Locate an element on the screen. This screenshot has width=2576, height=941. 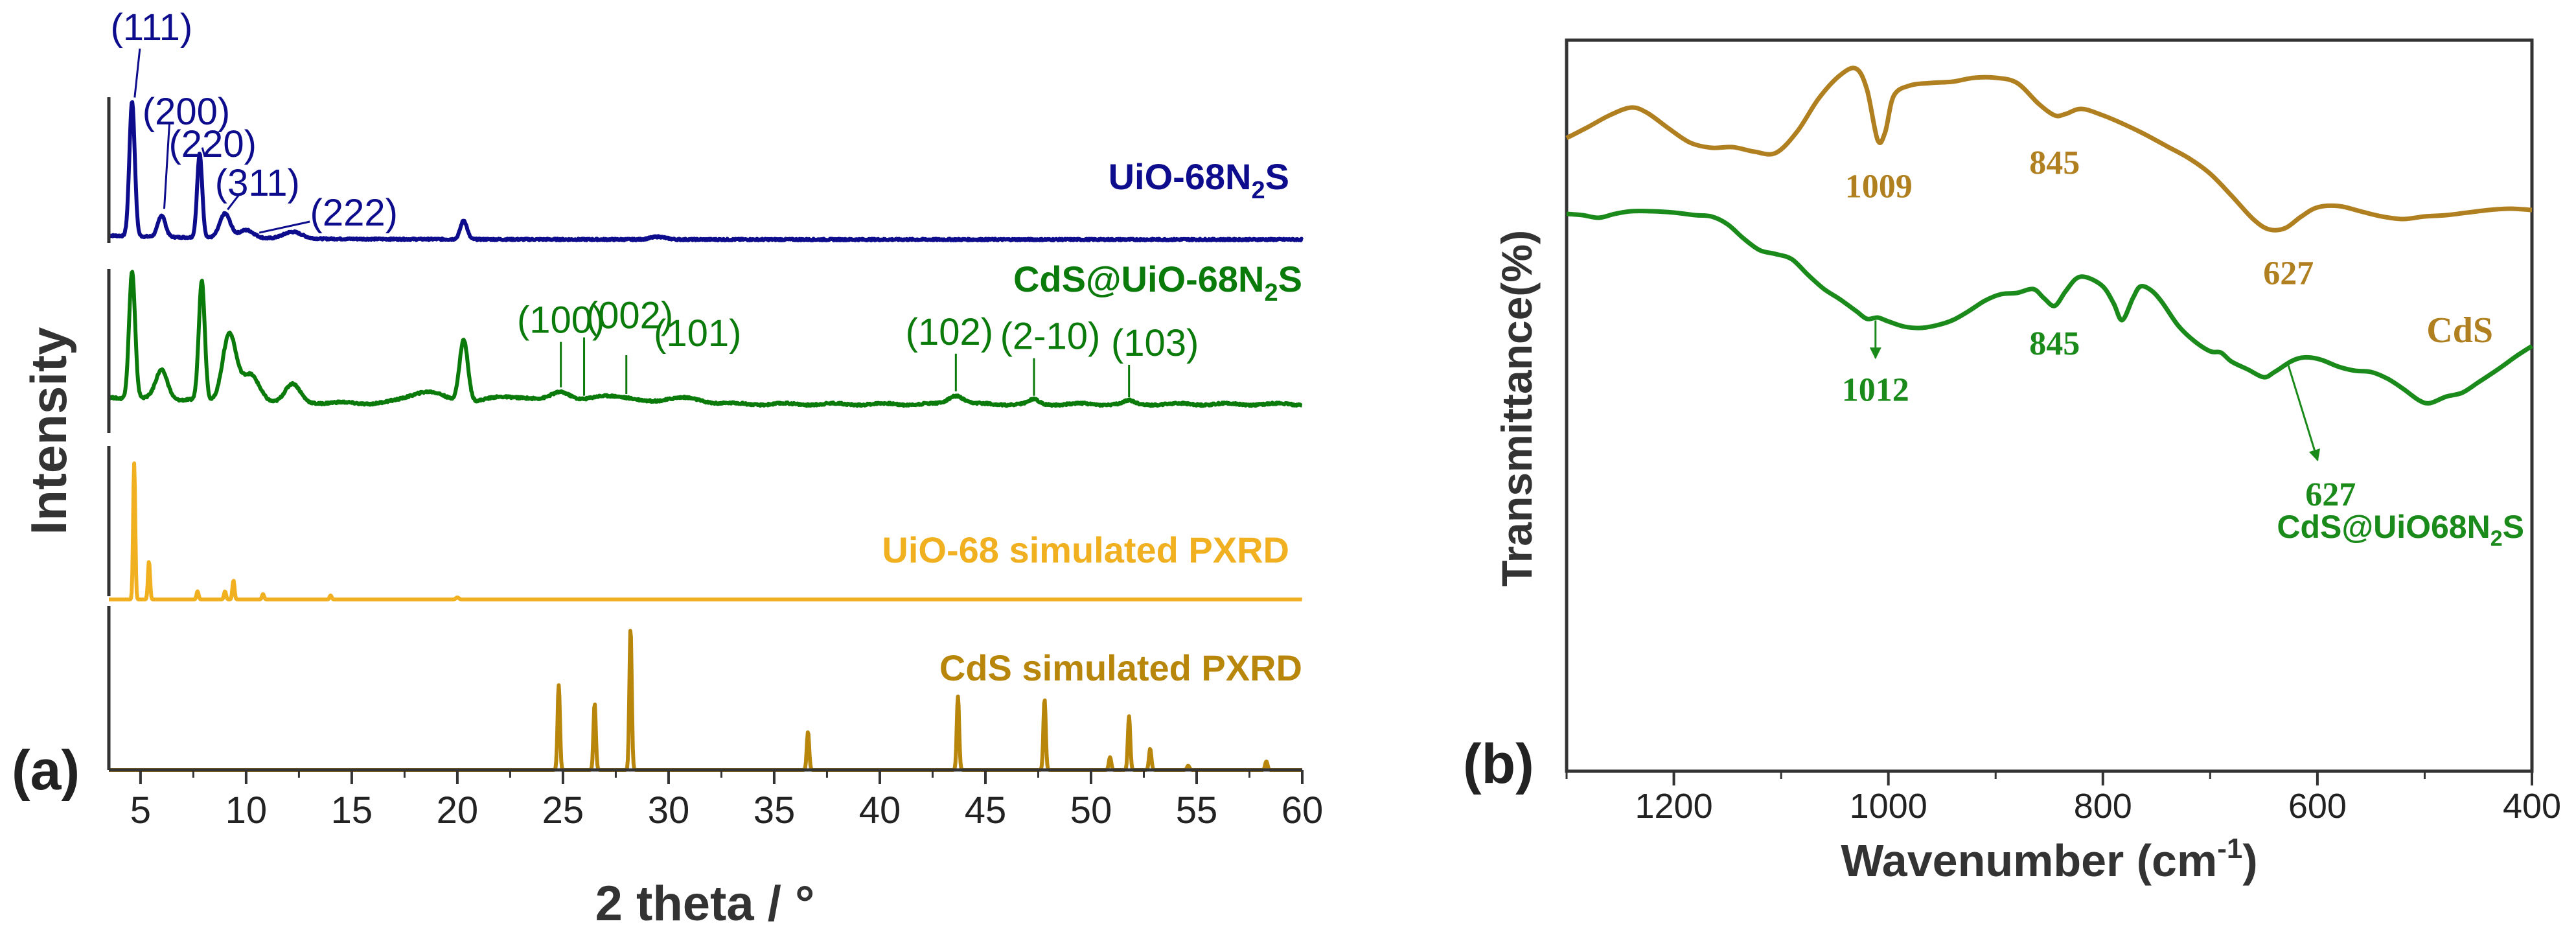
ftir-label-cds-uio: CdS@UiO68N2S is located at coordinates (2400, 530).